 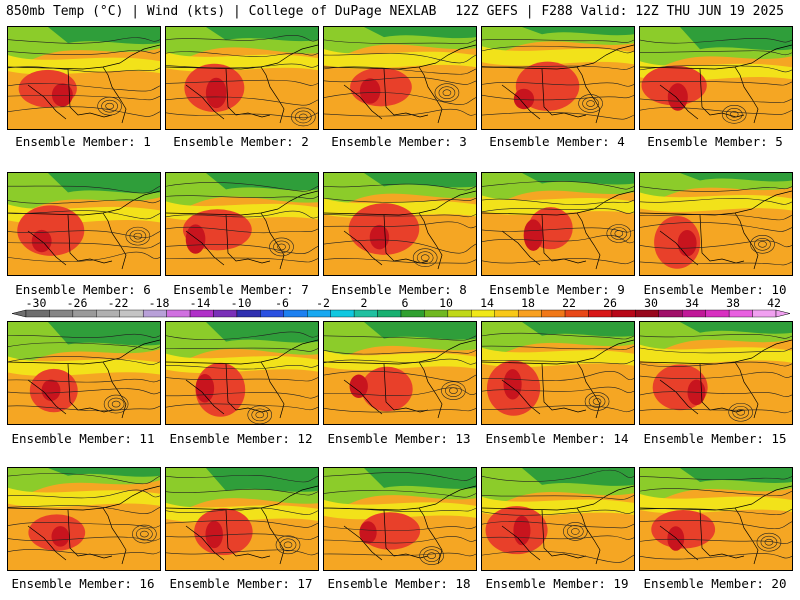 I want to click on ensemble-member-label: Ensemble Member: 18, so click(x=399, y=583).